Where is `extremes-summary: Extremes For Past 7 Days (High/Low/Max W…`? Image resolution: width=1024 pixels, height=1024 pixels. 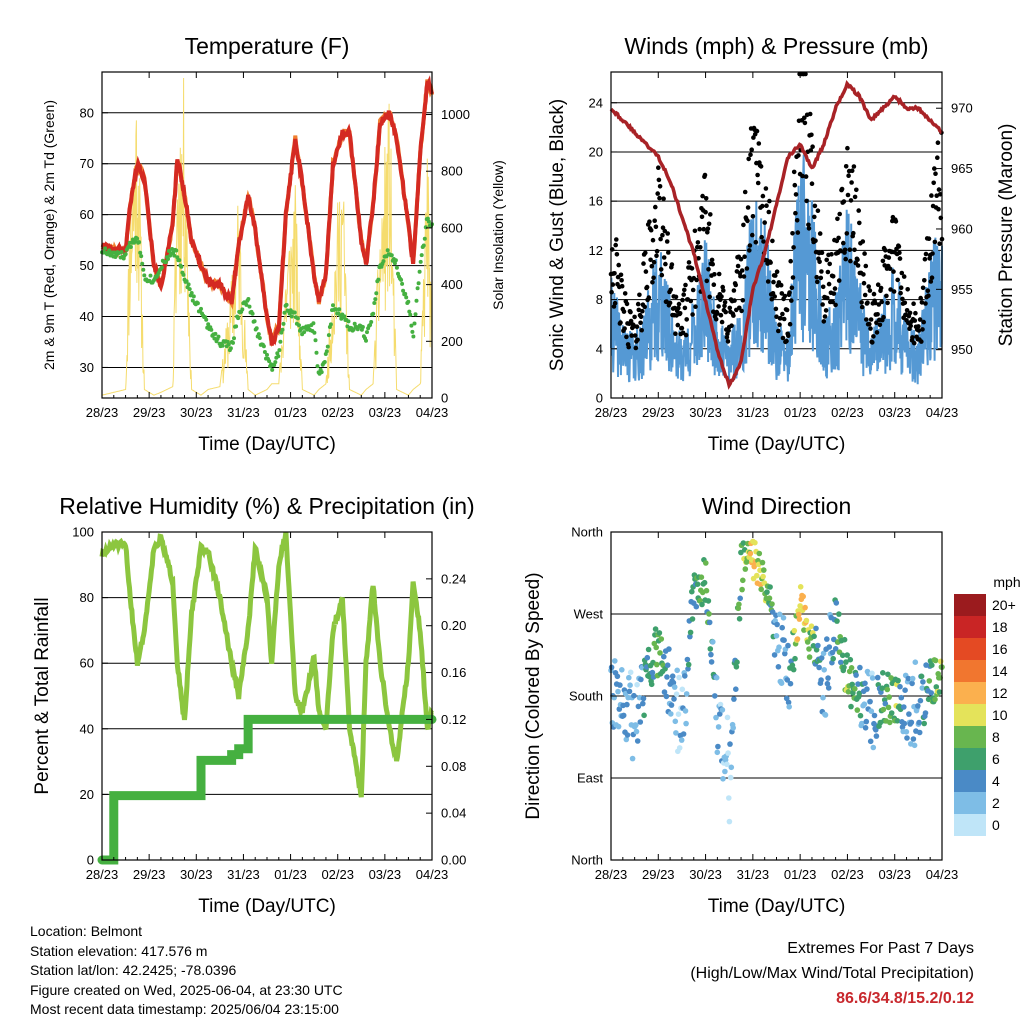 extremes-summary: Extremes For Past 7 Days (High/Low/Max W… is located at coordinates (832, 973).